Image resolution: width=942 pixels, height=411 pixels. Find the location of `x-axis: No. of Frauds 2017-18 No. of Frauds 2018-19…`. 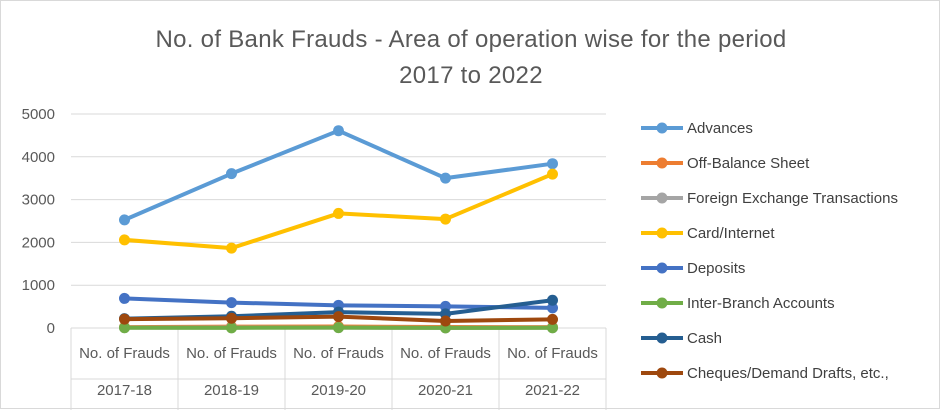

x-axis: No. of Frauds 2017-18 No. of Frauds 2018-19… is located at coordinates (338, 368).